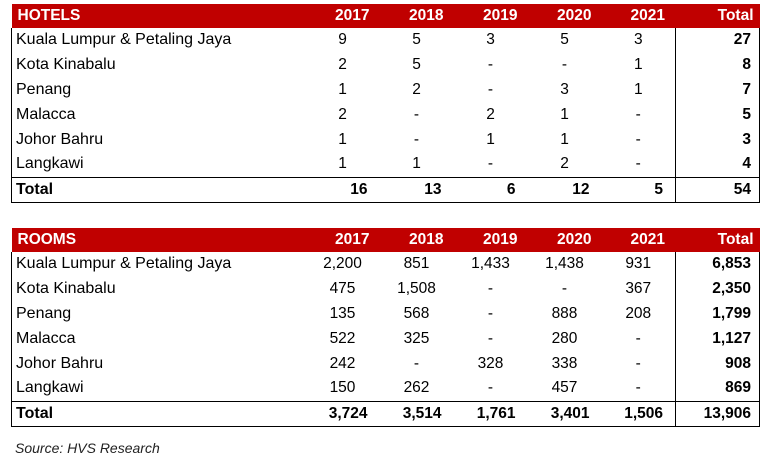 The image size is (763, 469). Describe the element at coordinates (490, 413) in the screenshot. I see `row-value: 1,761` at that location.